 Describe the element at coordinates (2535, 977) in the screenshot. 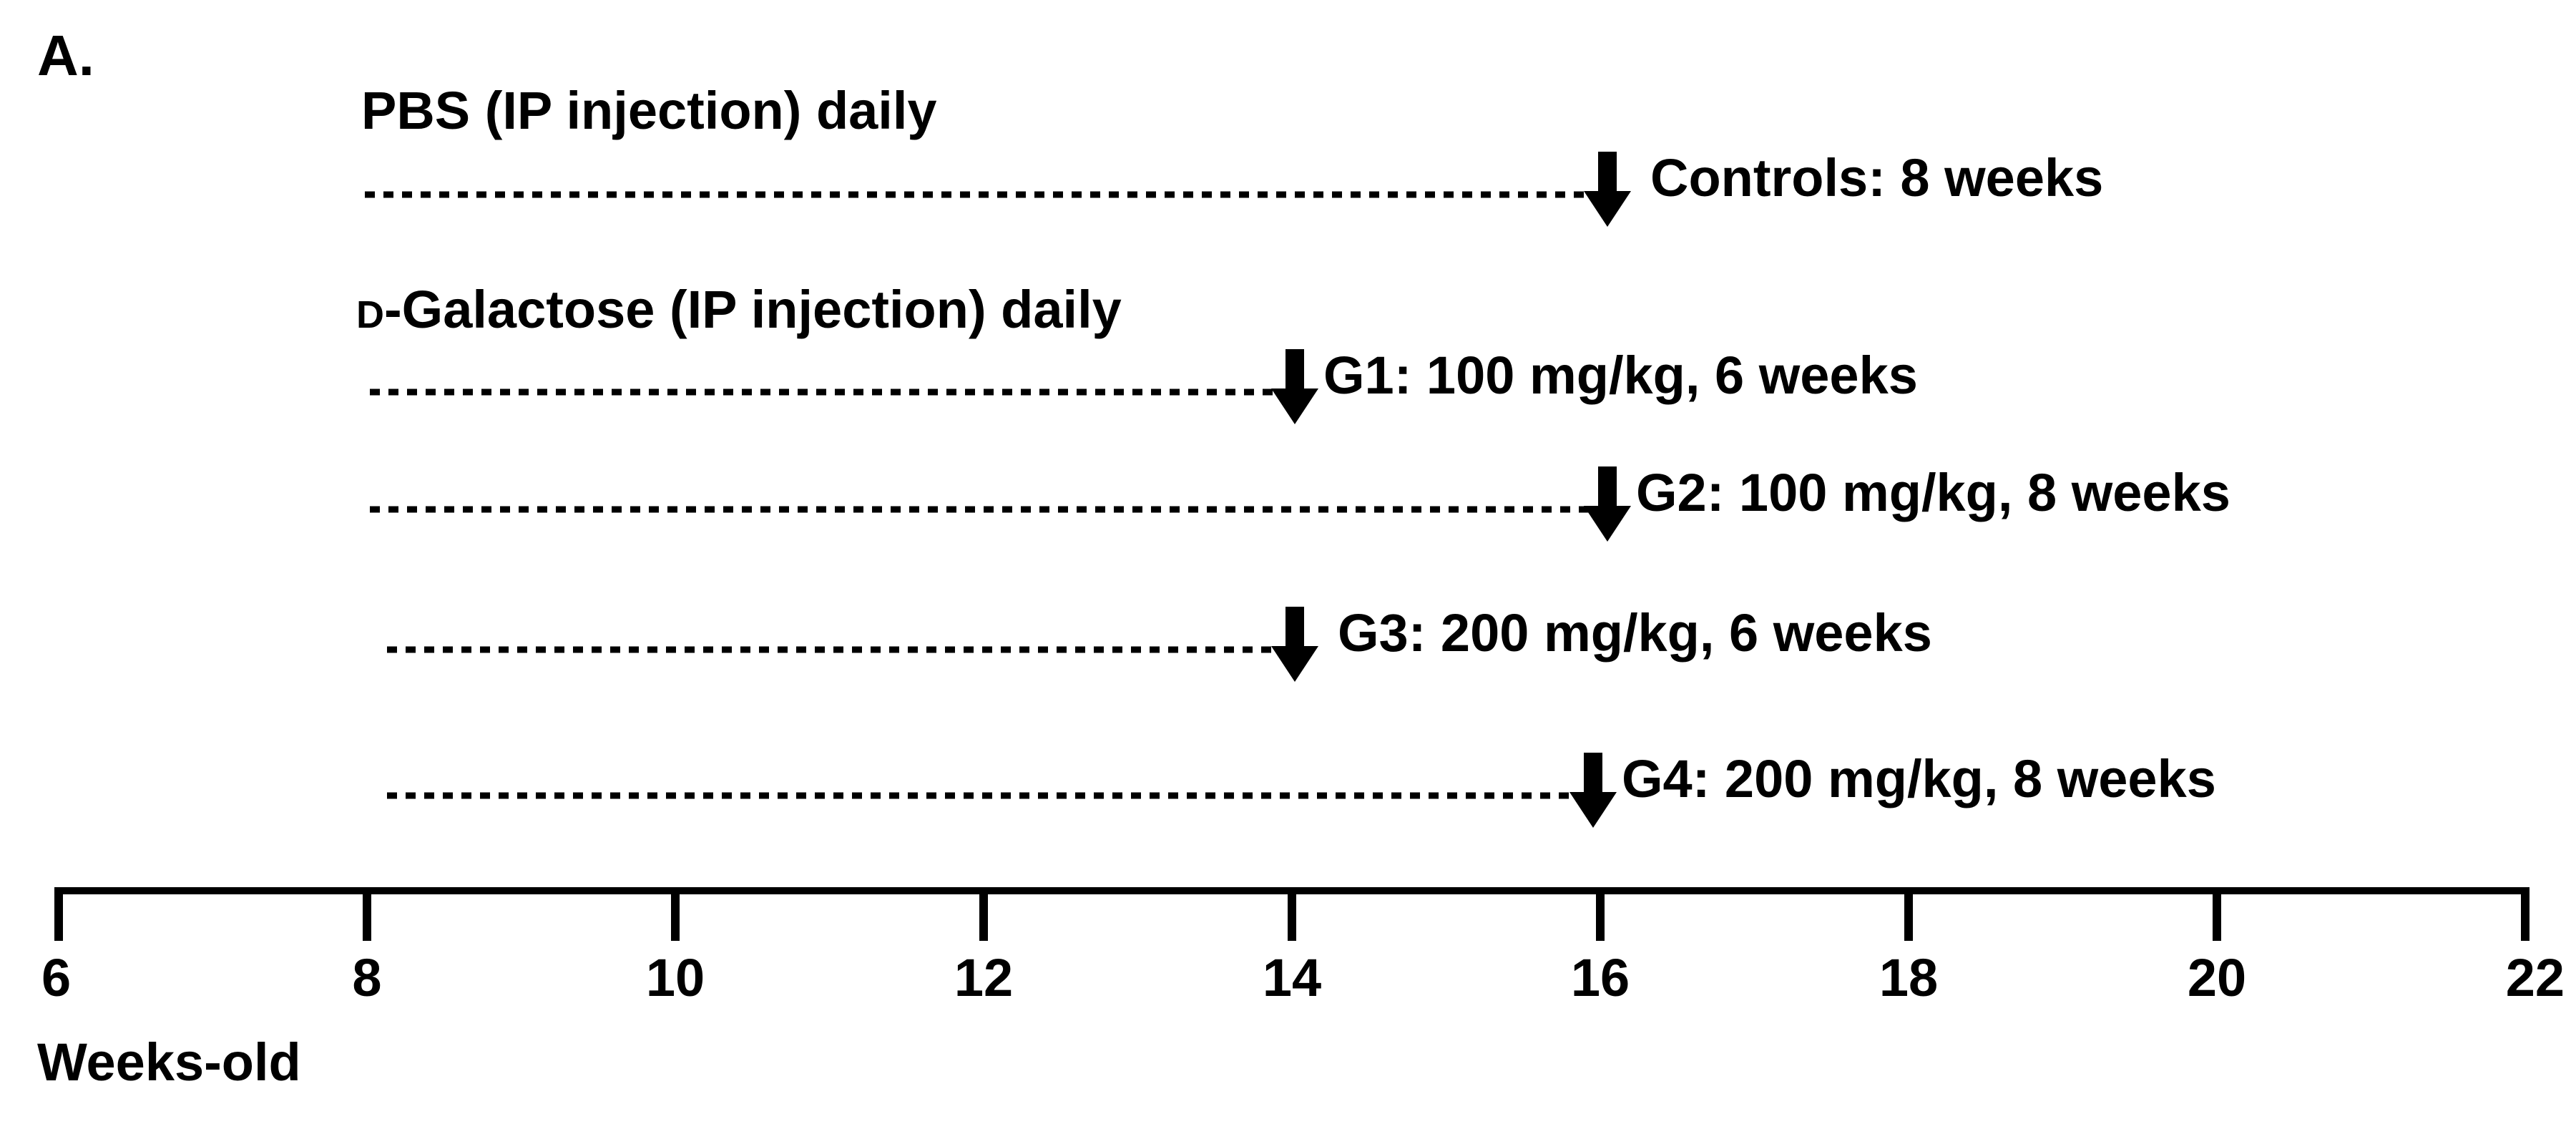

I see `axis-tick-label: 22` at that location.